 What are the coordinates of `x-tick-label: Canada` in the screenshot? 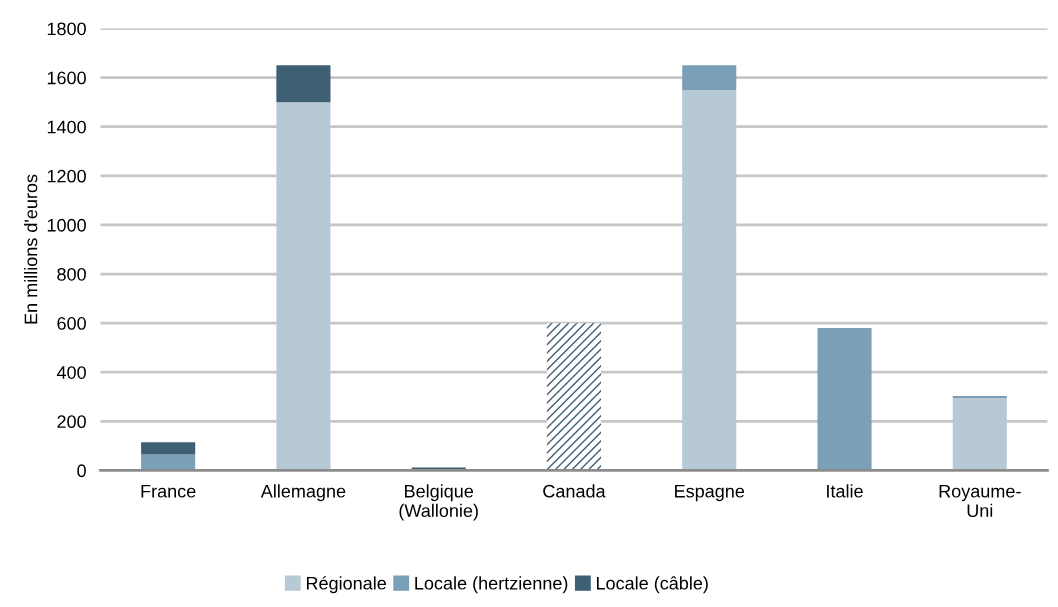 It's located at (574, 491).